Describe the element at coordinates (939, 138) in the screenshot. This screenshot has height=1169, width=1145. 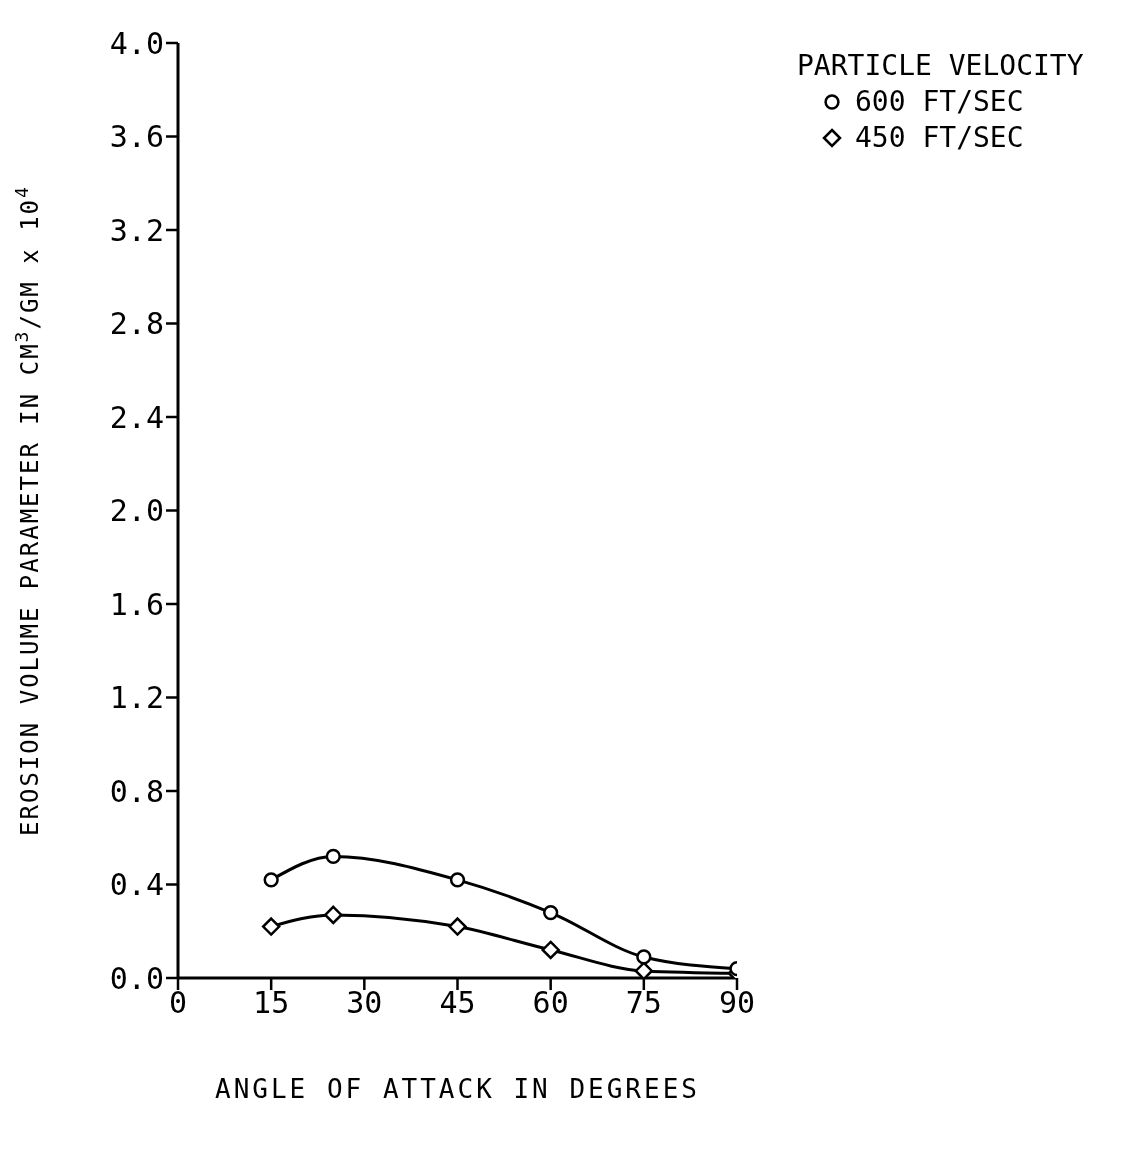
I see `legend-label: 450 FT/SEC` at that location.